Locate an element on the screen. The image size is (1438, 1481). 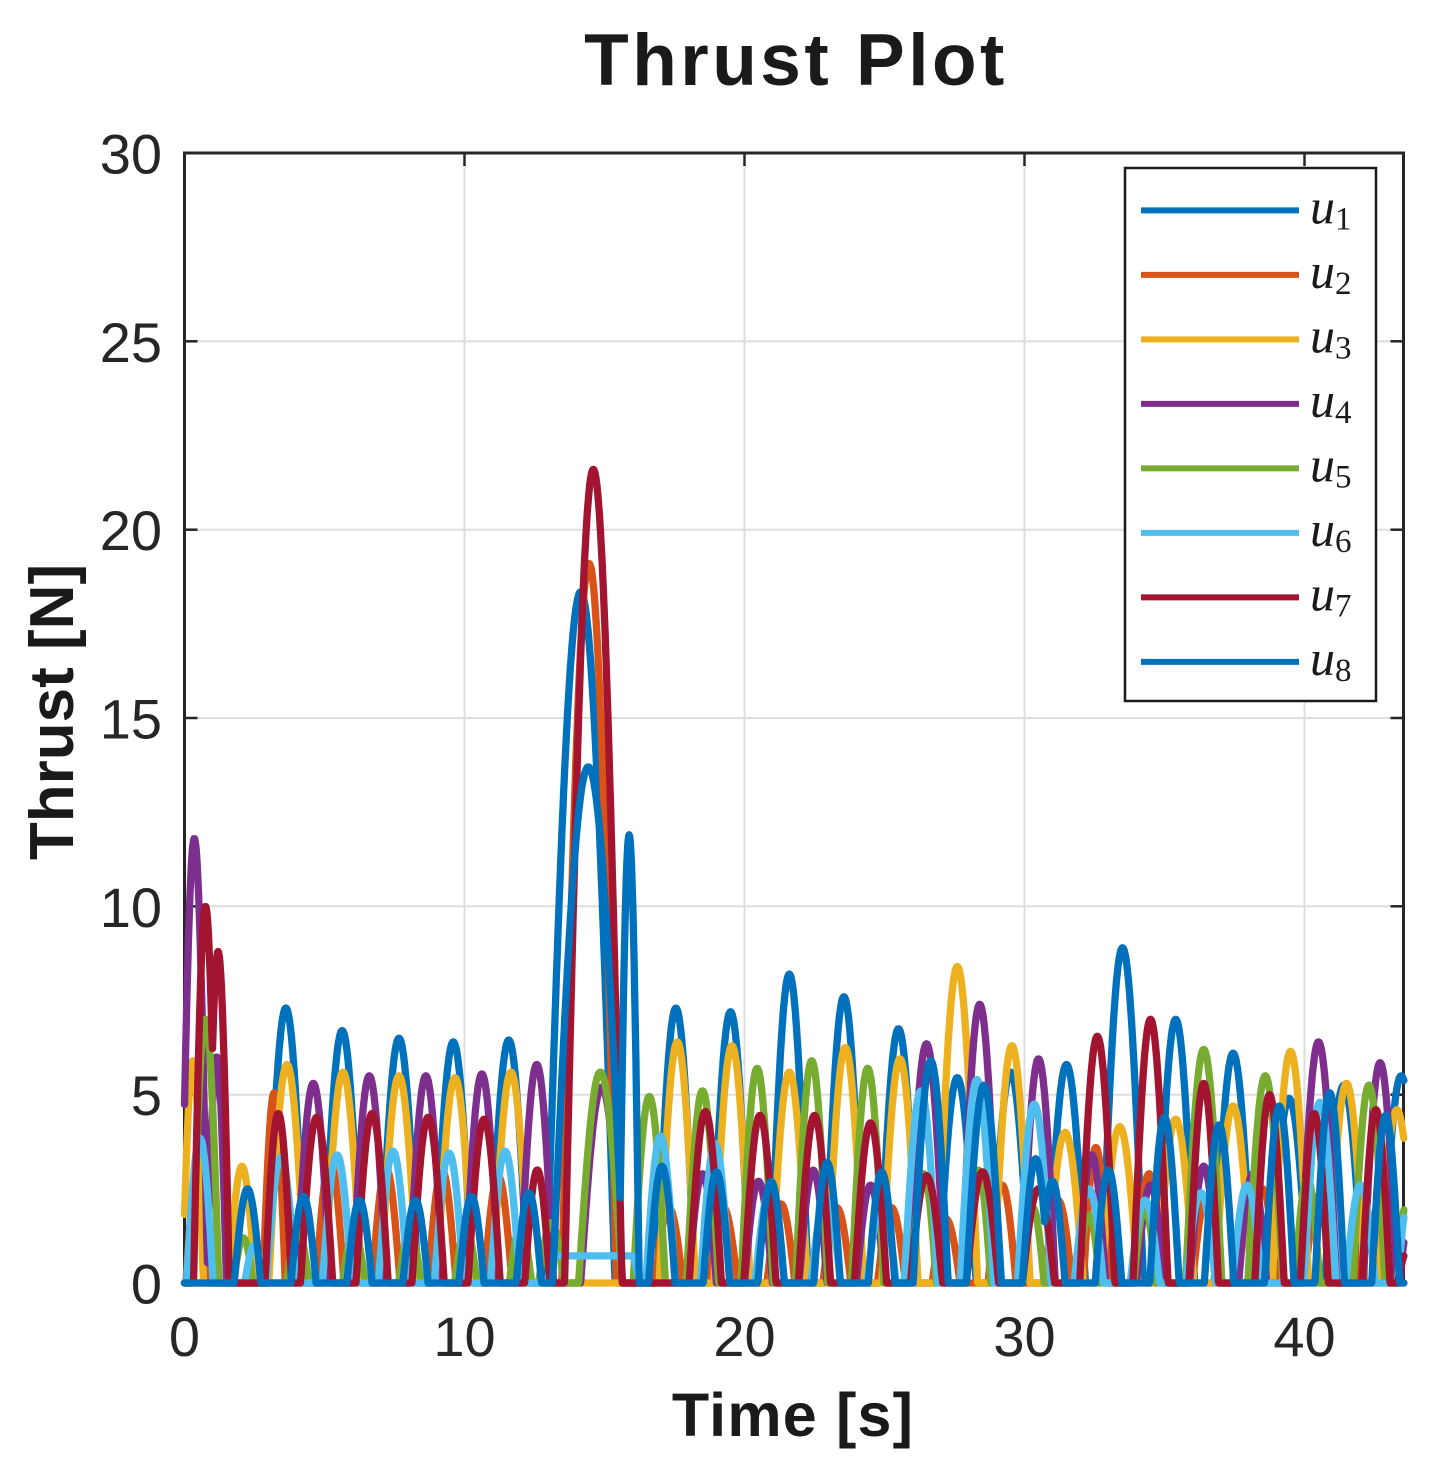
svg-text: Thrust Plot is located at coordinates (796, 60).